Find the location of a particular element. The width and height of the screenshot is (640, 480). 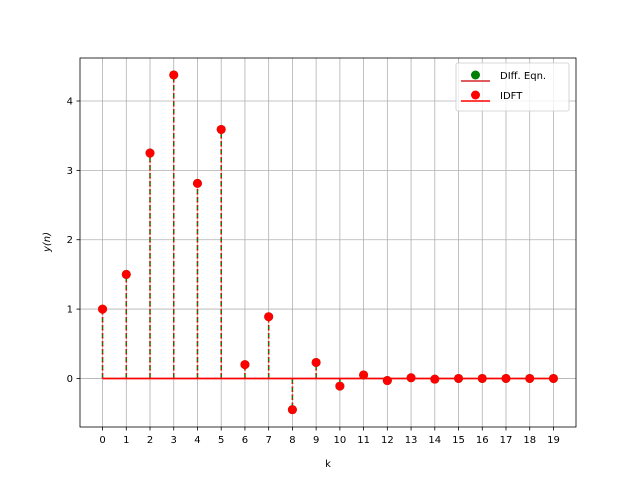

x-tick-label: 1 is located at coordinates (126, 440).